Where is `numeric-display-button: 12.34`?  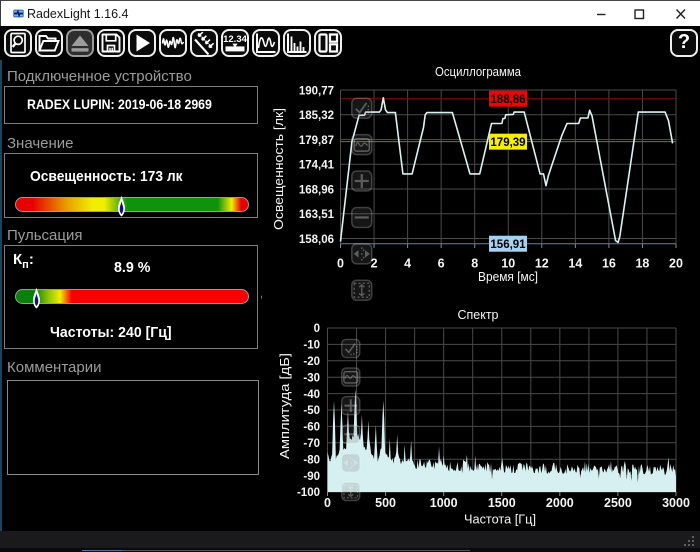
numeric-display-button: 12.34 is located at coordinates (235, 43).